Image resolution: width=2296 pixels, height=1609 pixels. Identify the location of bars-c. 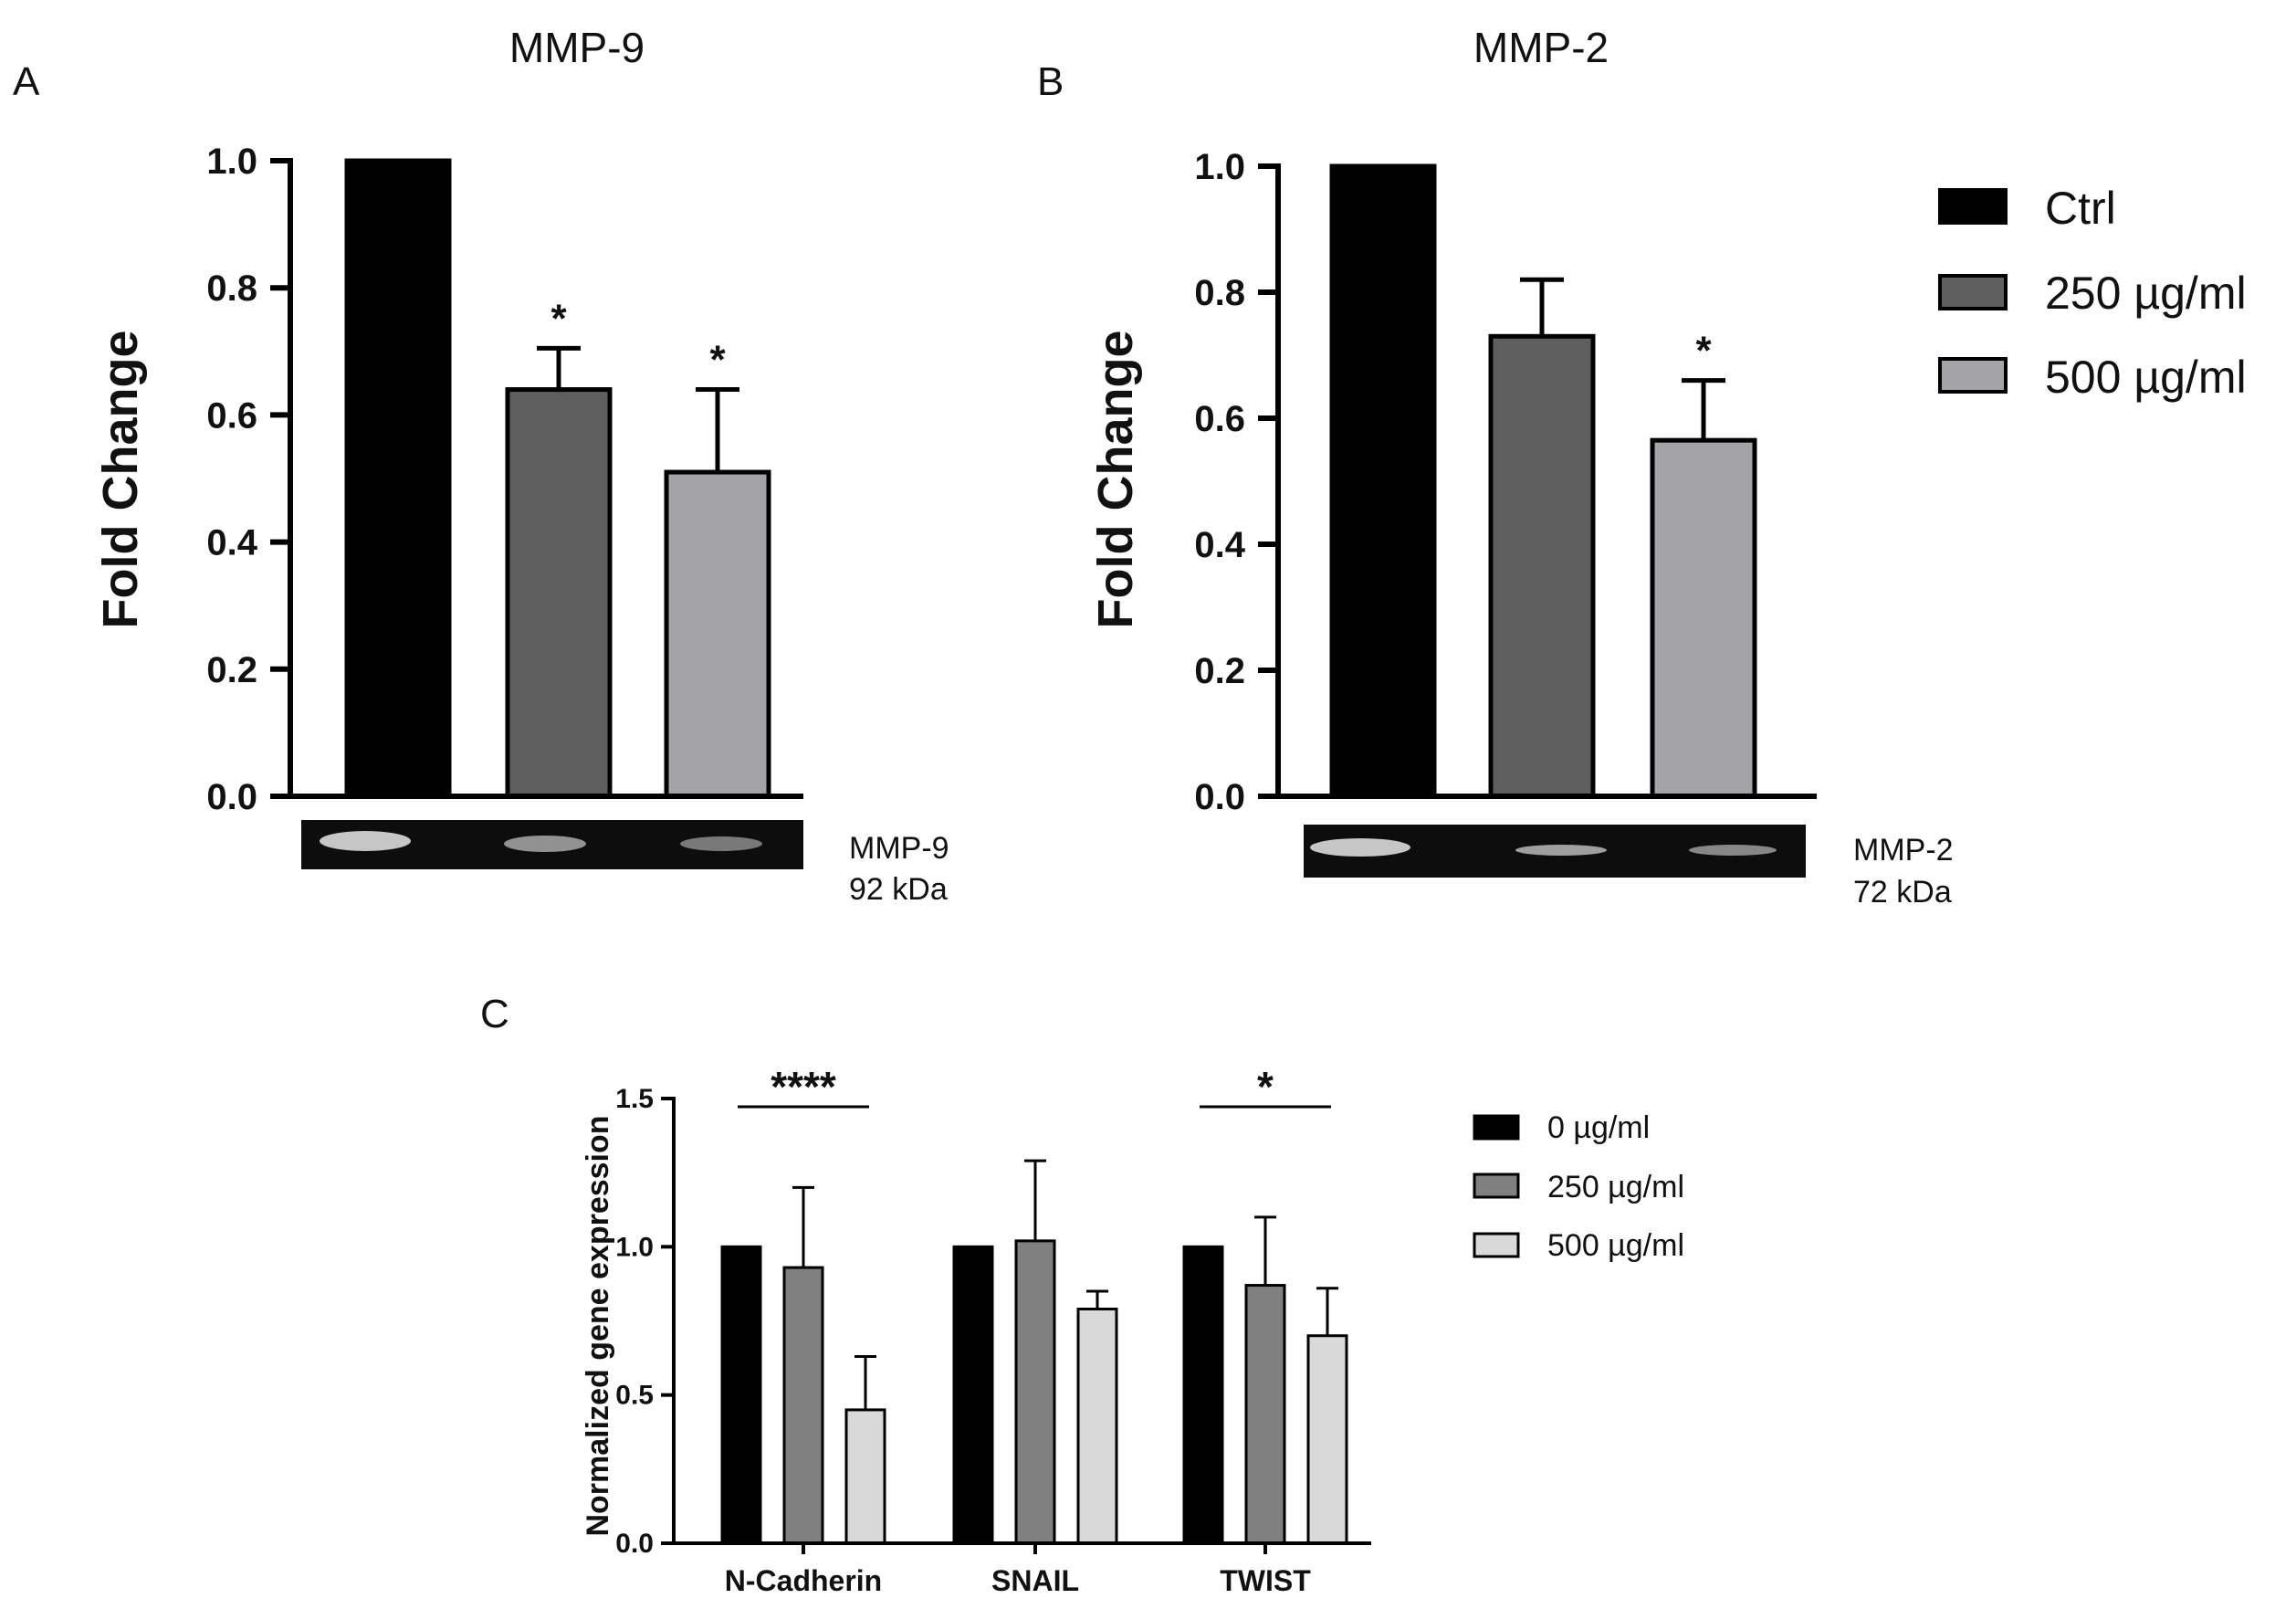
(1016, 1325).